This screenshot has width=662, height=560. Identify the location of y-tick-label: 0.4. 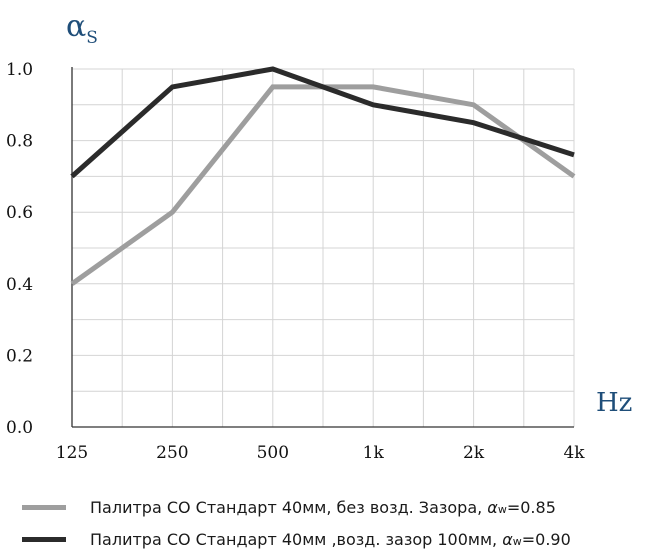
(19, 285).